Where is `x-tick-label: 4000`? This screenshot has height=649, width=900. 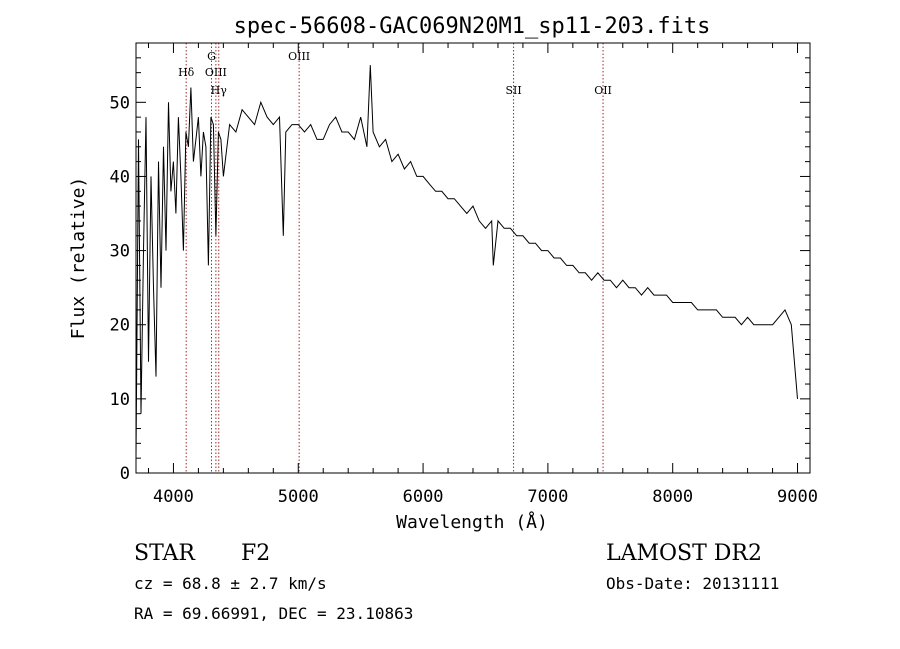 x-tick-label: 4000 is located at coordinates (173, 497).